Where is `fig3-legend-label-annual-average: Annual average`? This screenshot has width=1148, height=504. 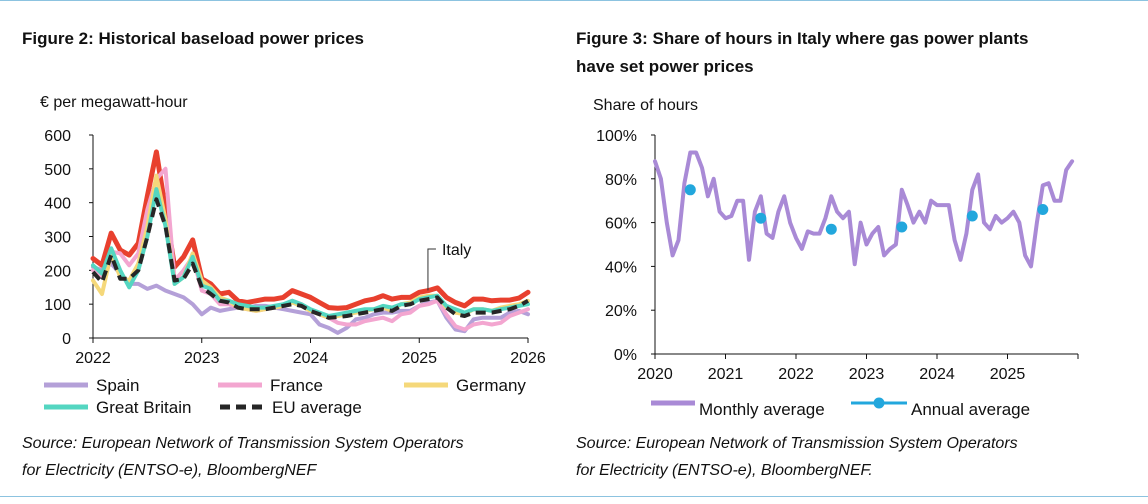 fig3-legend-label-annual-average: Annual average is located at coordinates (970, 409).